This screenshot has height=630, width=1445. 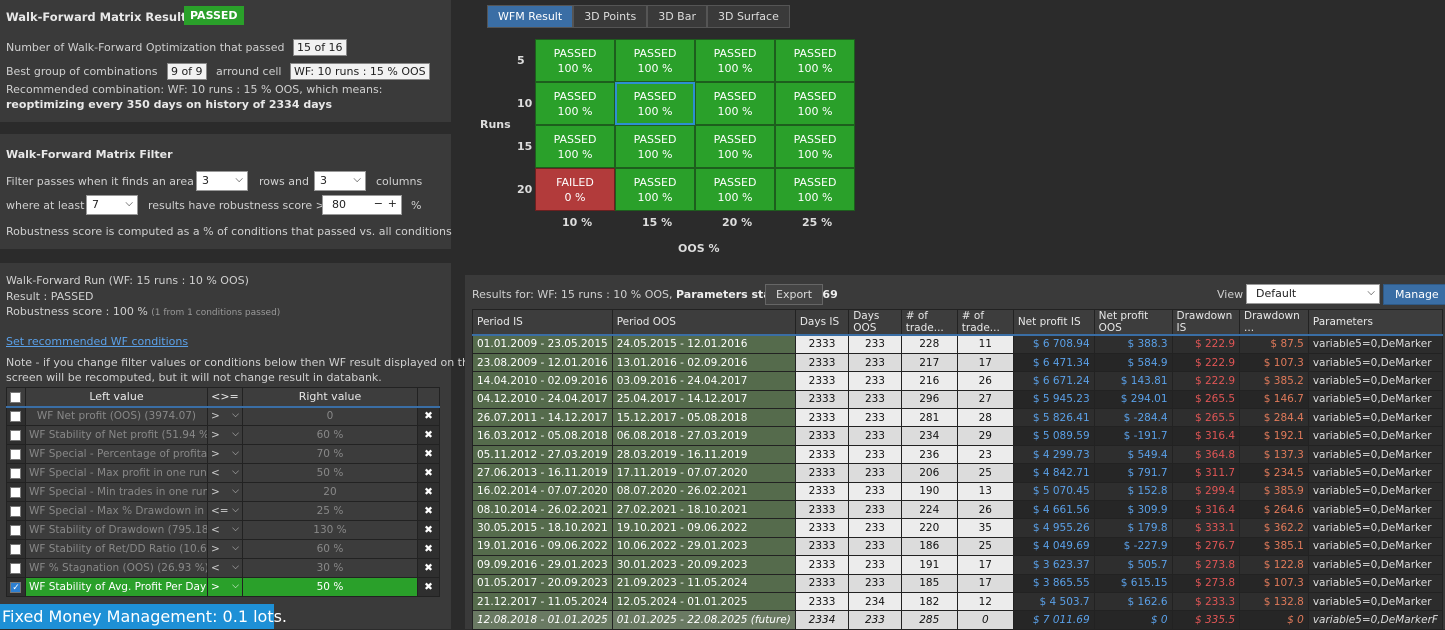 I want to click on condition-left-value: WF % Stagnation (OOS) (26.93 %), so click(x=116, y=568).